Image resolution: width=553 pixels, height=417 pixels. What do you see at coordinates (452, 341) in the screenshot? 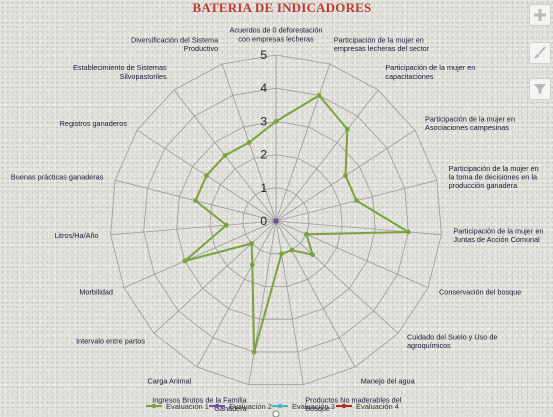
I see `axis-label: Cuidado del Suelo y Uso de agroquímicos` at bounding box center [452, 341].